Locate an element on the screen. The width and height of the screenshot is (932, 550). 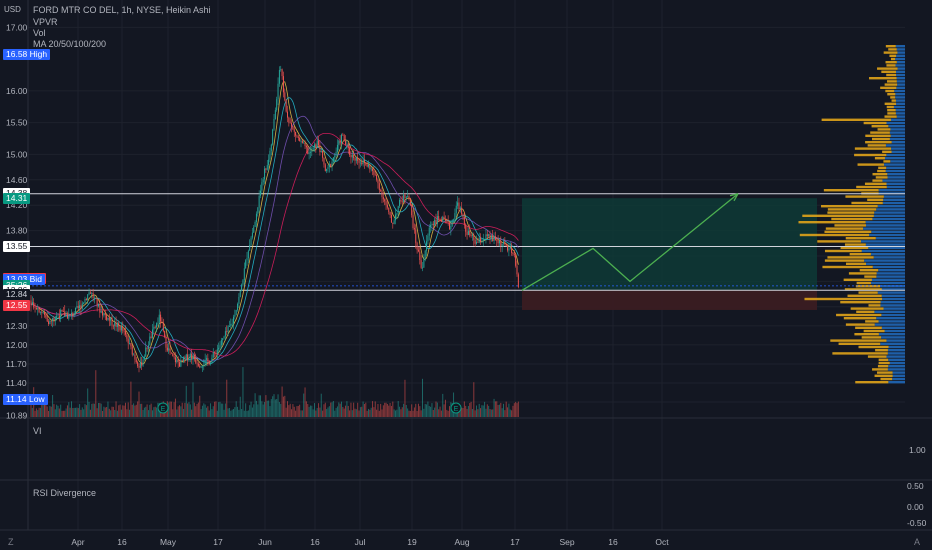
price-tick-label: 12.30 is located at coordinates (17, 326).